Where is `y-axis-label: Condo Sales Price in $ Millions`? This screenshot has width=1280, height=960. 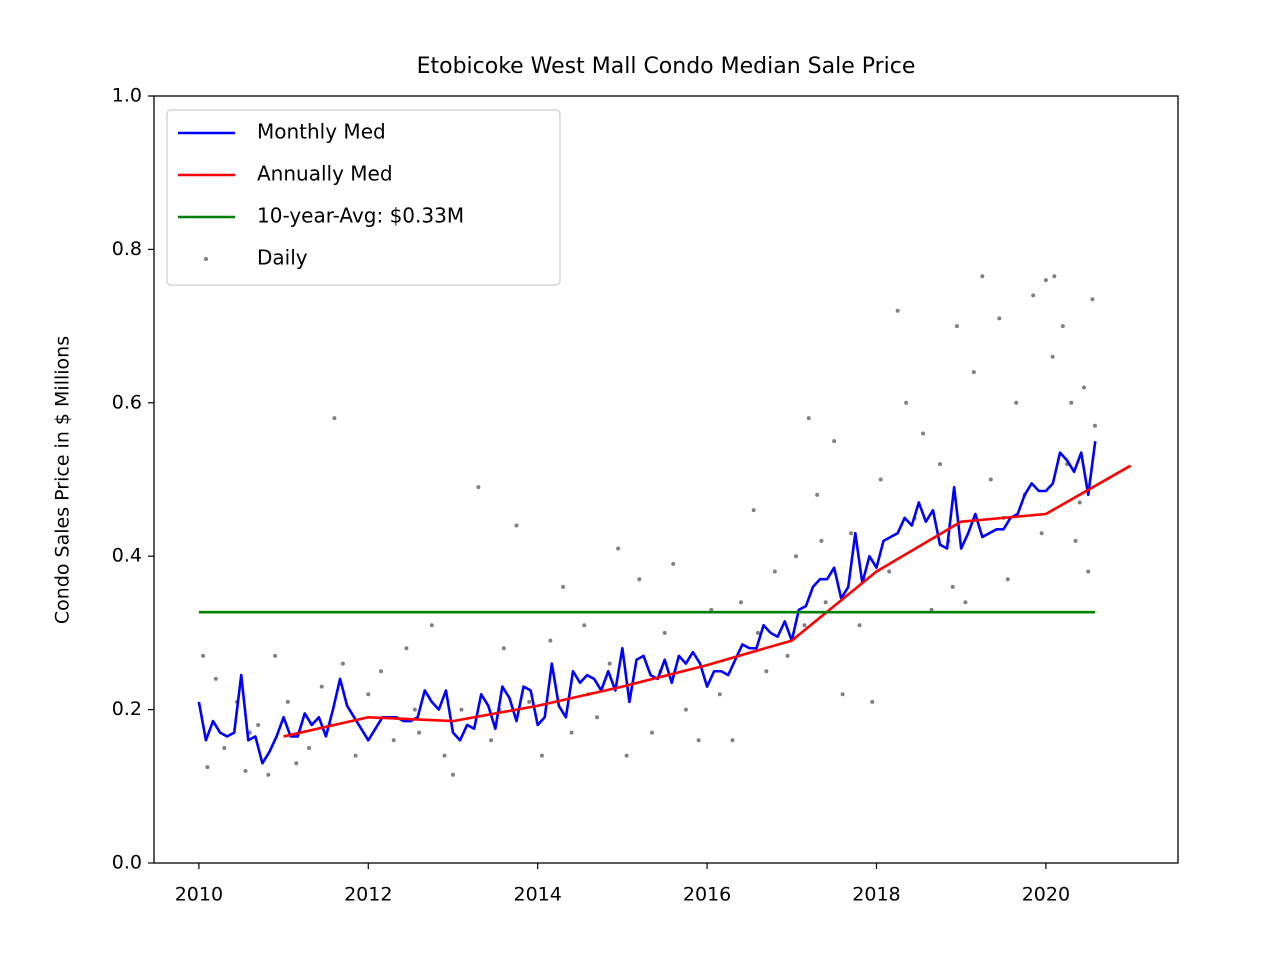 y-axis-label: Condo Sales Price in $ Millions is located at coordinates (63, 480).